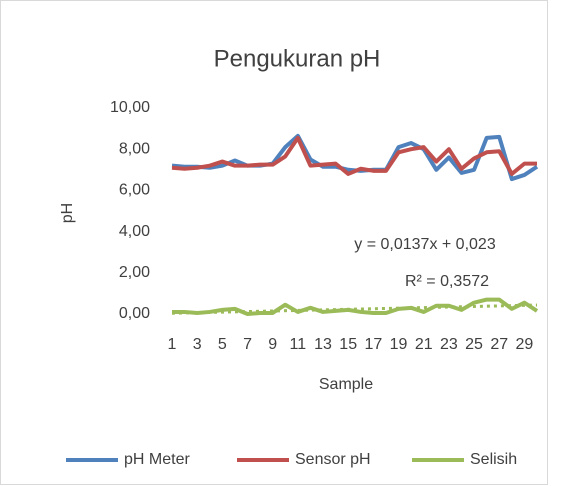 The width and height of the screenshot is (571, 486). Describe the element at coordinates (424, 344) in the screenshot. I see `x-tick-label: 21` at that location.